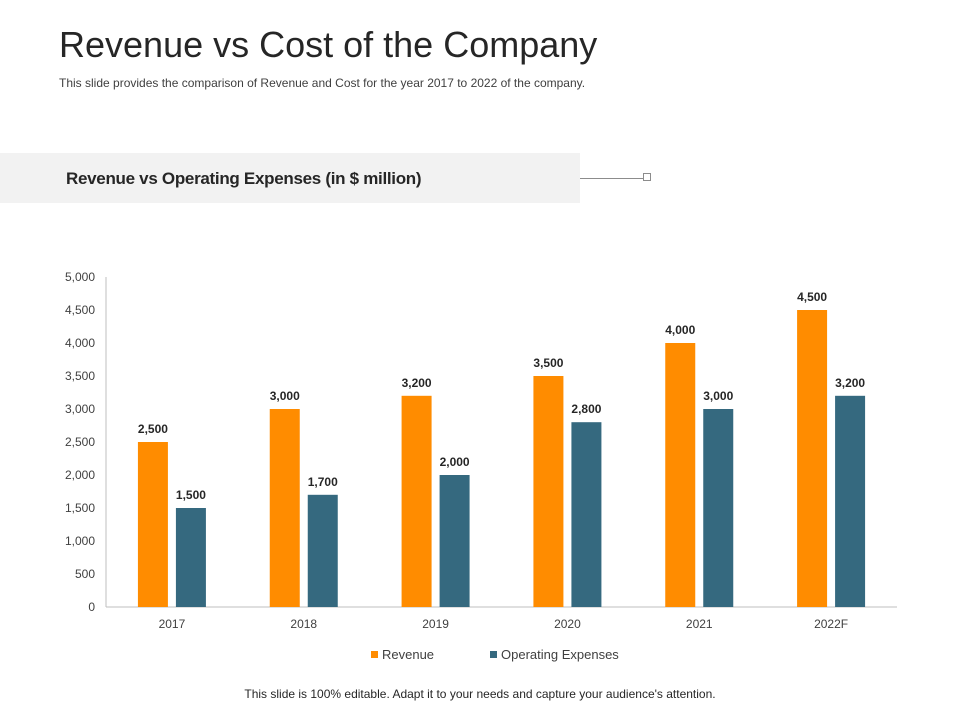 This screenshot has height=720, width=960. I want to click on data-label: 1,500, so click(191, 495).